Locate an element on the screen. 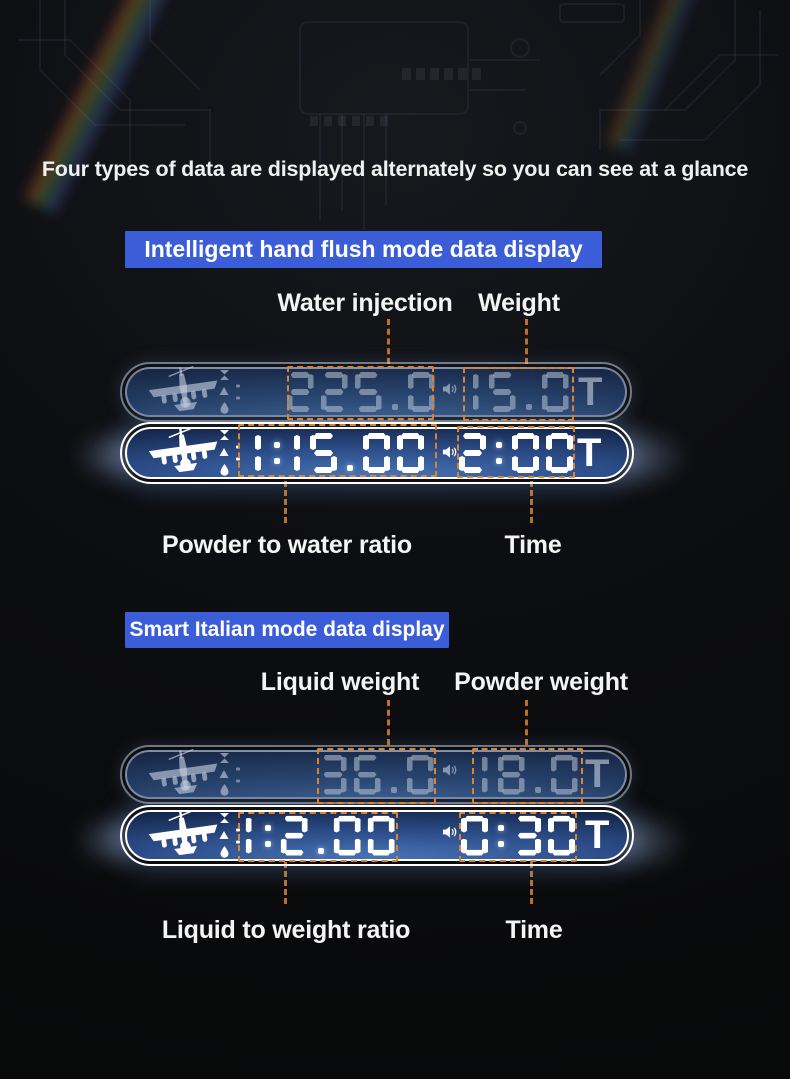  lcd-liquid-weight-value is located at coordinates (376, 774).